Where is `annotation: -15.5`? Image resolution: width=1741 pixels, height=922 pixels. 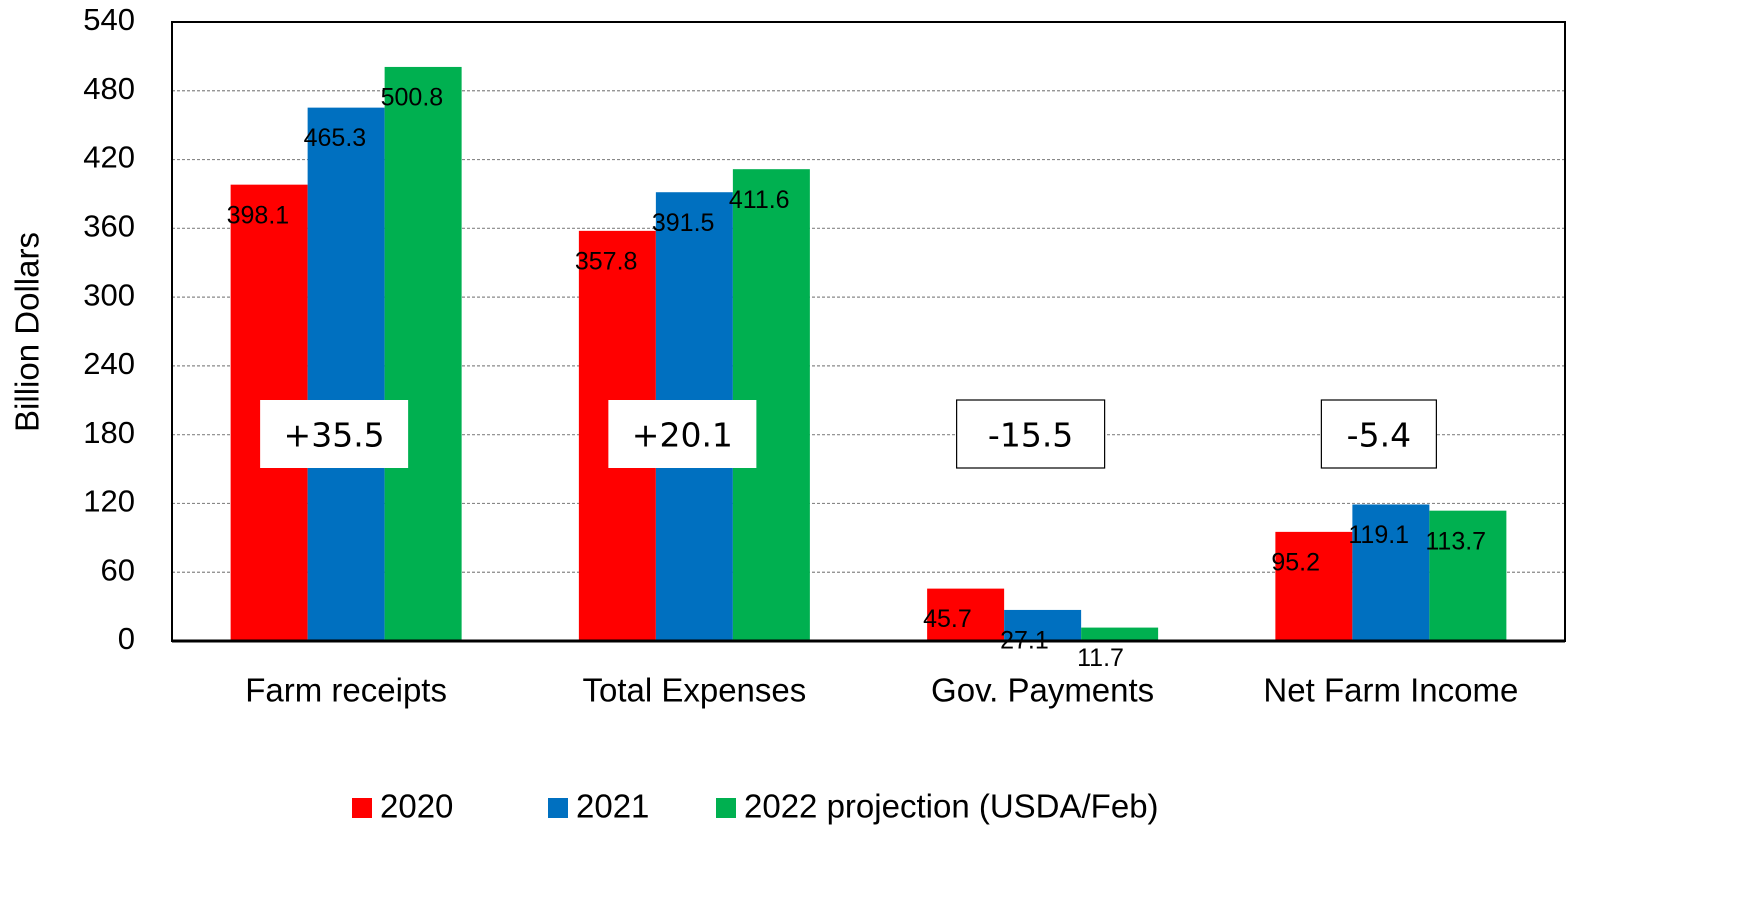
annotation: -15.5 is located at coordinates (1030, 435).